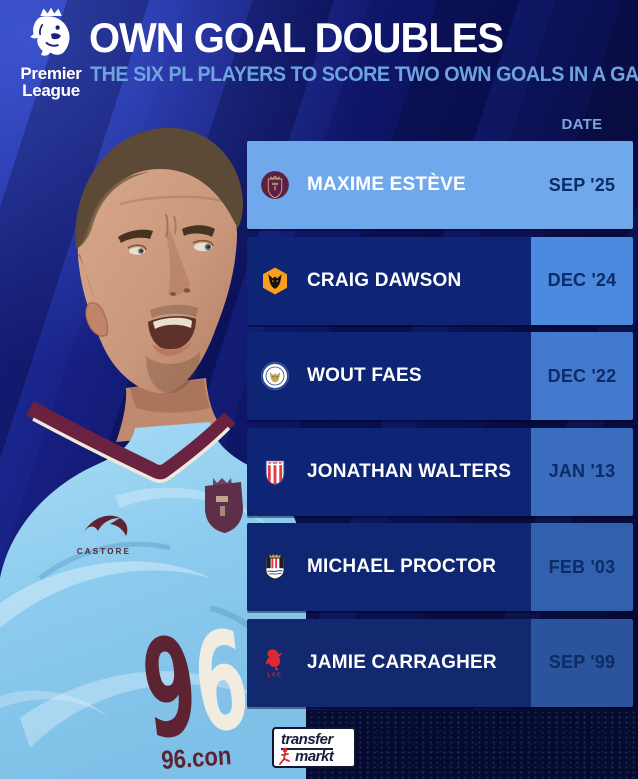 The image size is (638, 779). I want to click on date-value: JAN '13, so click(582, 471).